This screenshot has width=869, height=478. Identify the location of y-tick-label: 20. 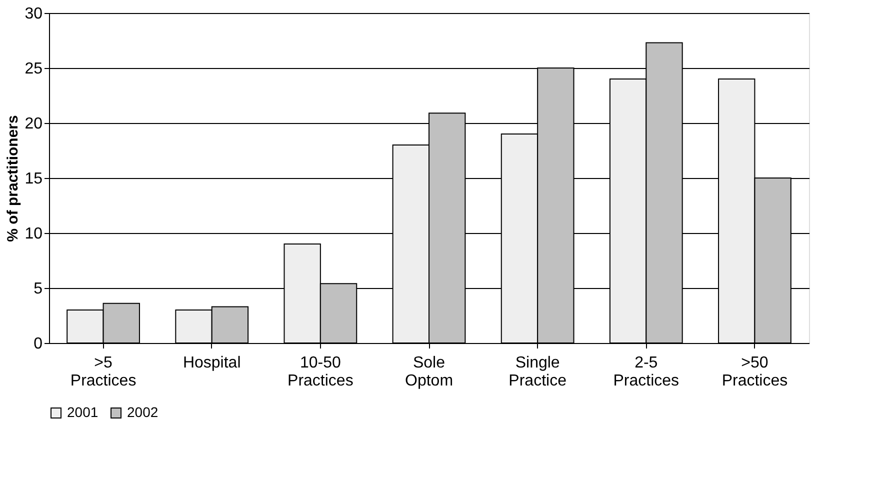
(33, 124).